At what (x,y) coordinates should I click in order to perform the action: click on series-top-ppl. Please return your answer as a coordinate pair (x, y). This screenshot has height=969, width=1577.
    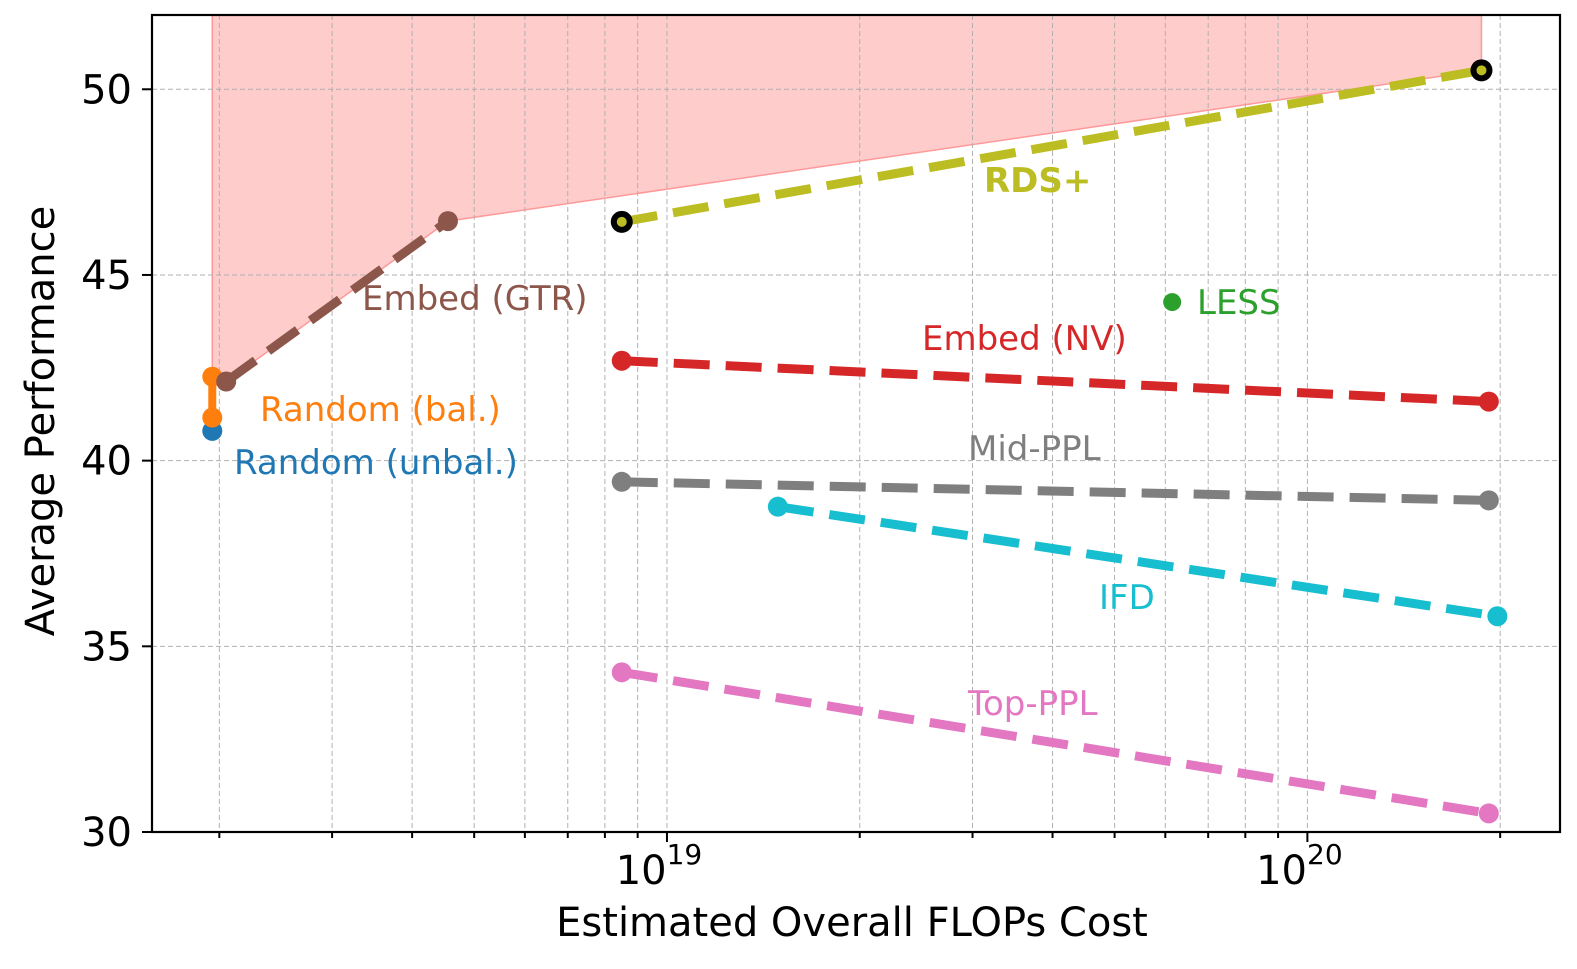
    Looking at the image, I should click on (1055, 743).